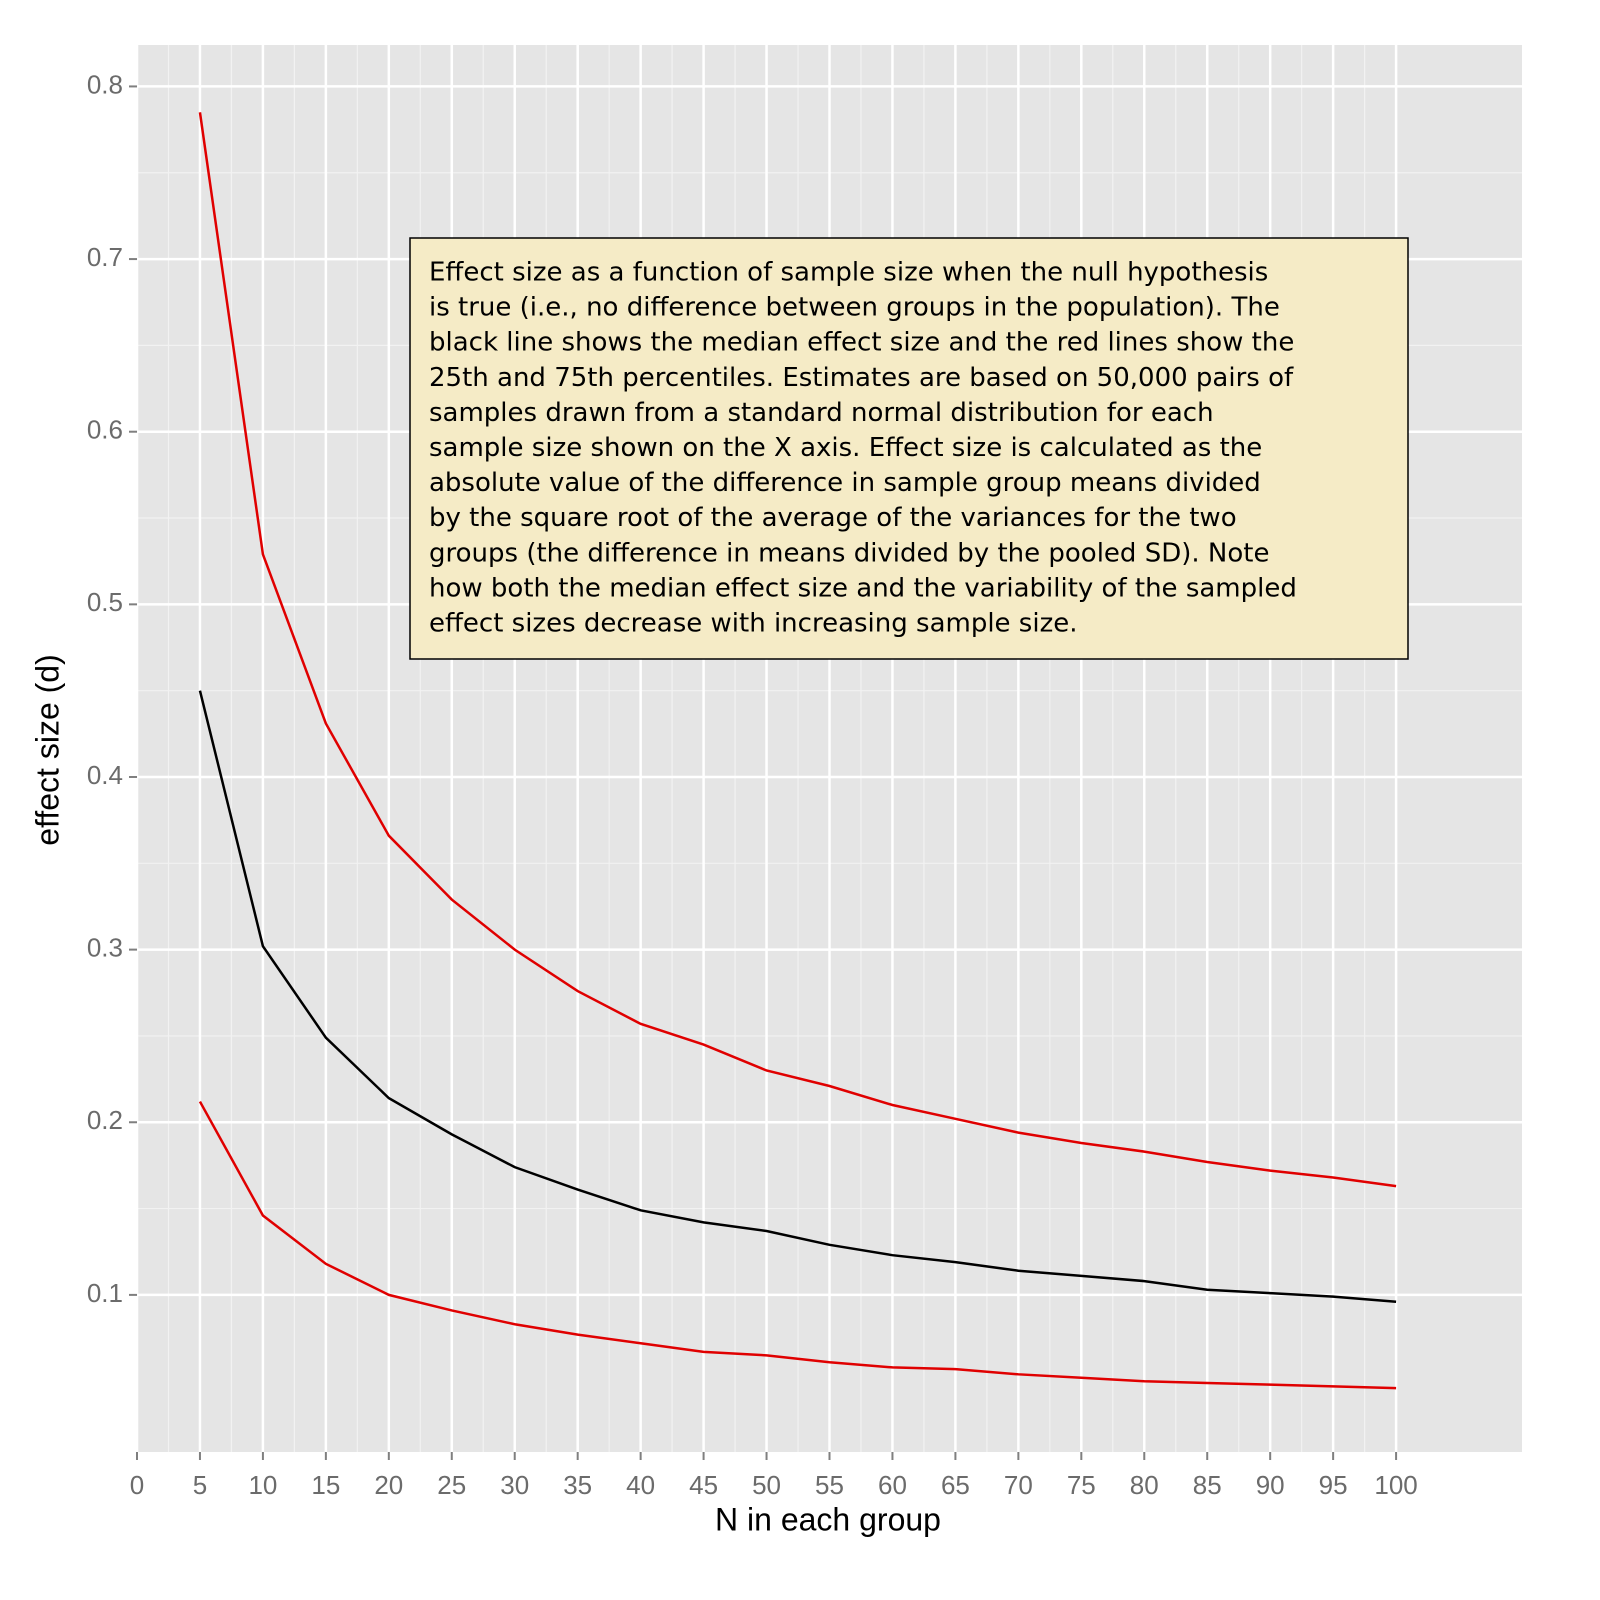  Describe the element at coordinates (388, 1485) in the screenshot. I see `x-tick-label: 20` at that location.